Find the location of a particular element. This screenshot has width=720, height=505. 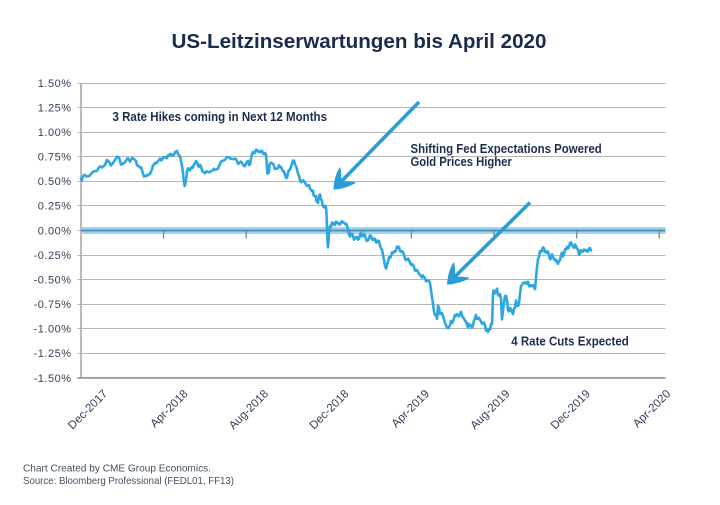

svg-text: -0.50% is located at coordinates (53, 281).